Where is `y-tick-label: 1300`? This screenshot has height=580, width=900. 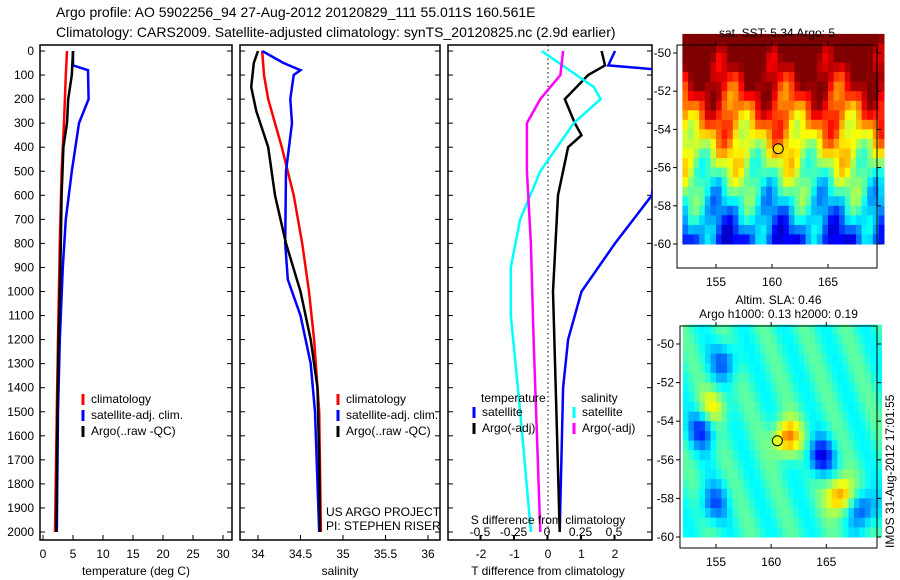
y-tick-label: 1300 is located at coordinates (20, 364).